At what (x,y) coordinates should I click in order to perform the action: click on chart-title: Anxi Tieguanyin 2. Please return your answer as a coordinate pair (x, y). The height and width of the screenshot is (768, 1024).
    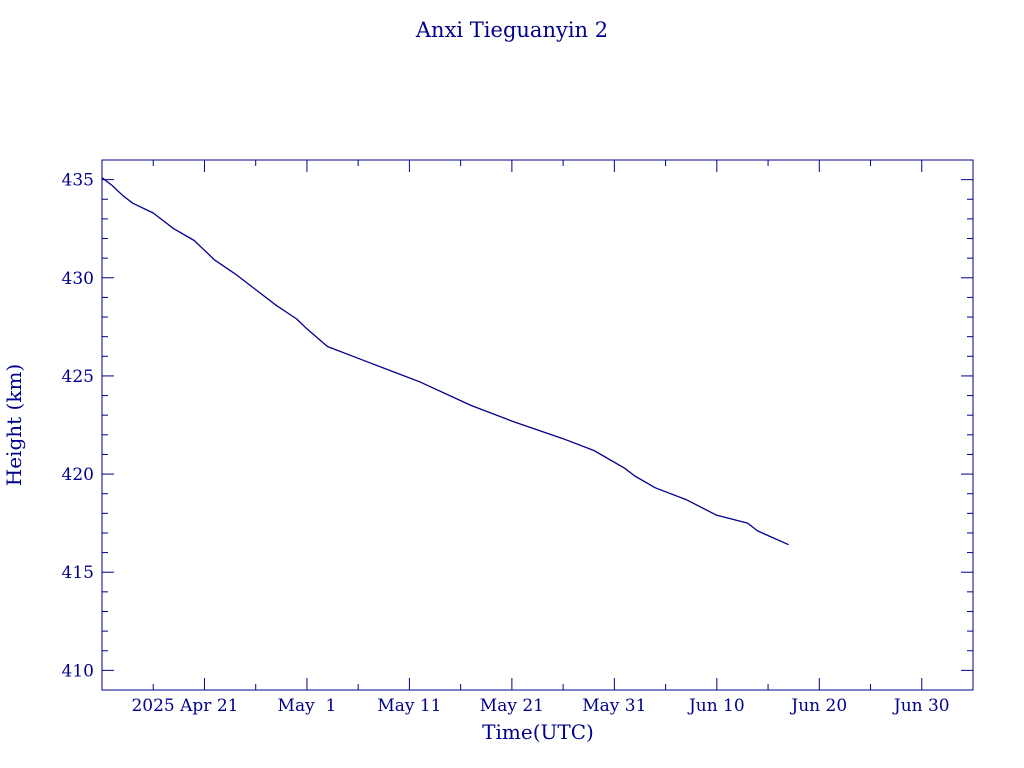
    Looking at the image, I should click on (511, 30).